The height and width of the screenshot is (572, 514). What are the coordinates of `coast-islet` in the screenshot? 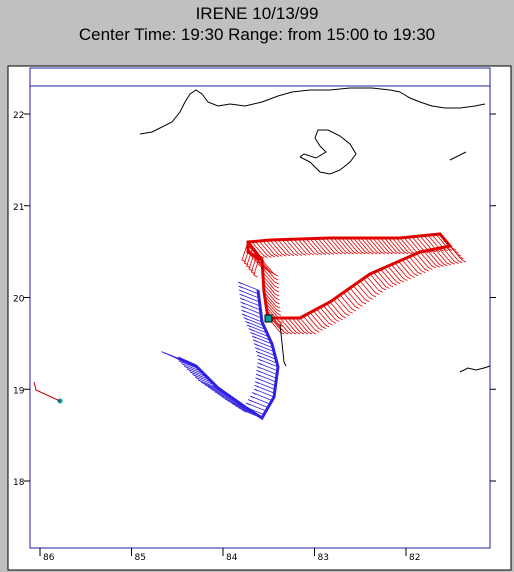 It's located at (458, 156).